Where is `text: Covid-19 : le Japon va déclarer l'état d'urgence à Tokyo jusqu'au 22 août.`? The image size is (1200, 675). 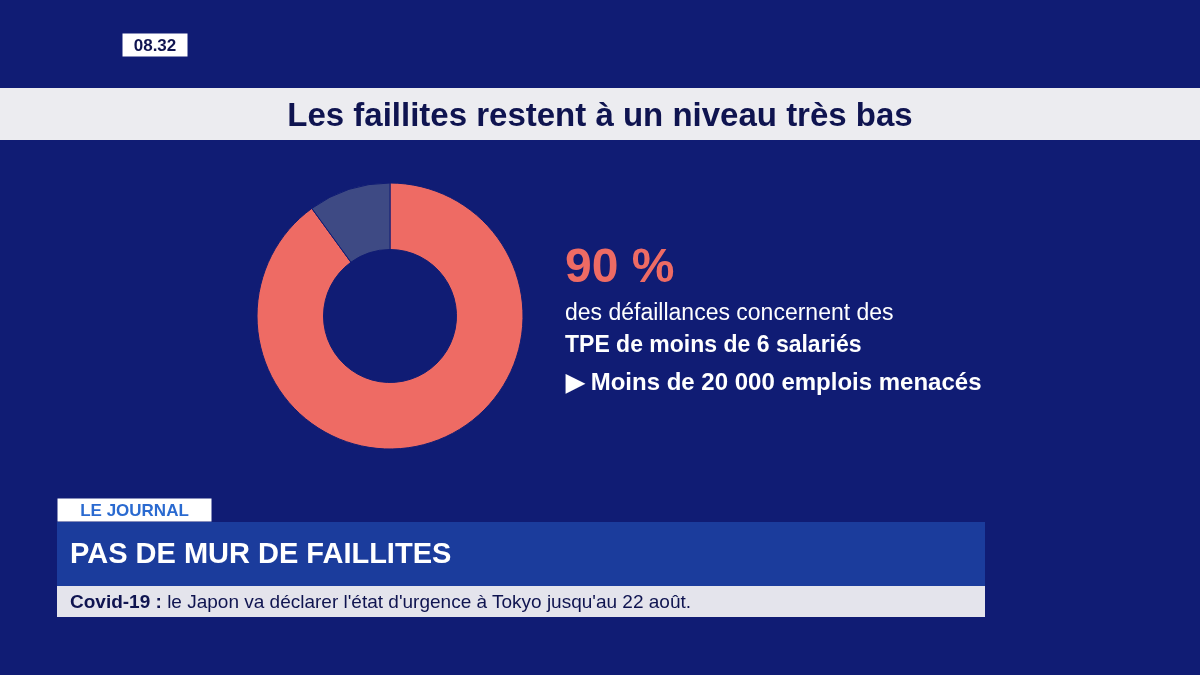 text: Covid-19 : le Japon va déclarer l'état d'urgence à Tokyo jusqu'au 22 août. is located at coordinates (381, 601).